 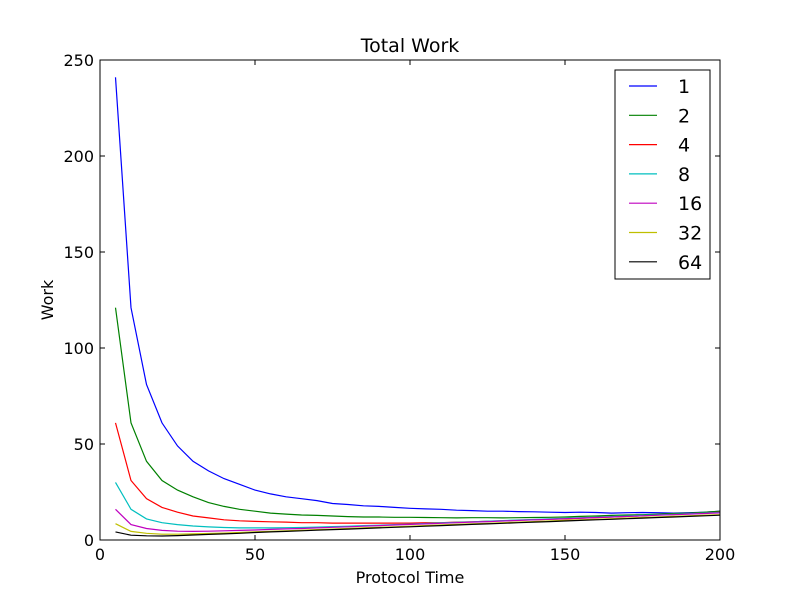 I want to click on y-tick-label: 50, so click(x=84, y=444).